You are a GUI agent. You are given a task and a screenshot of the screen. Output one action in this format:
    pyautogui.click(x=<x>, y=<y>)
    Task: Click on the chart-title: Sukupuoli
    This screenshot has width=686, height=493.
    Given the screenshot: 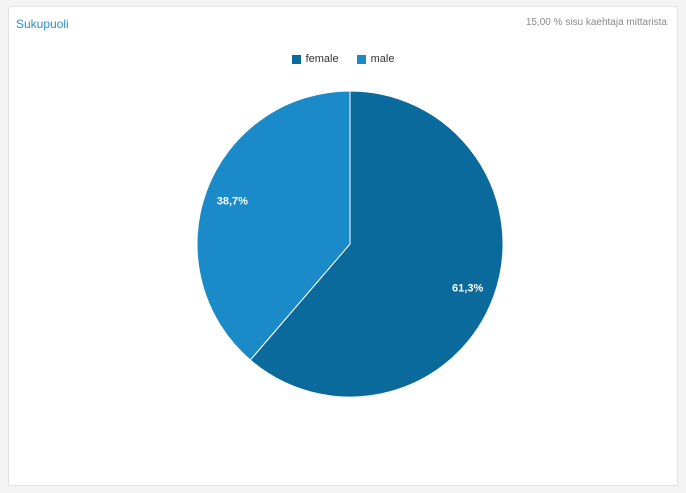 What is the action you would take?
    pyautogui.click(x=42, y=24)
    